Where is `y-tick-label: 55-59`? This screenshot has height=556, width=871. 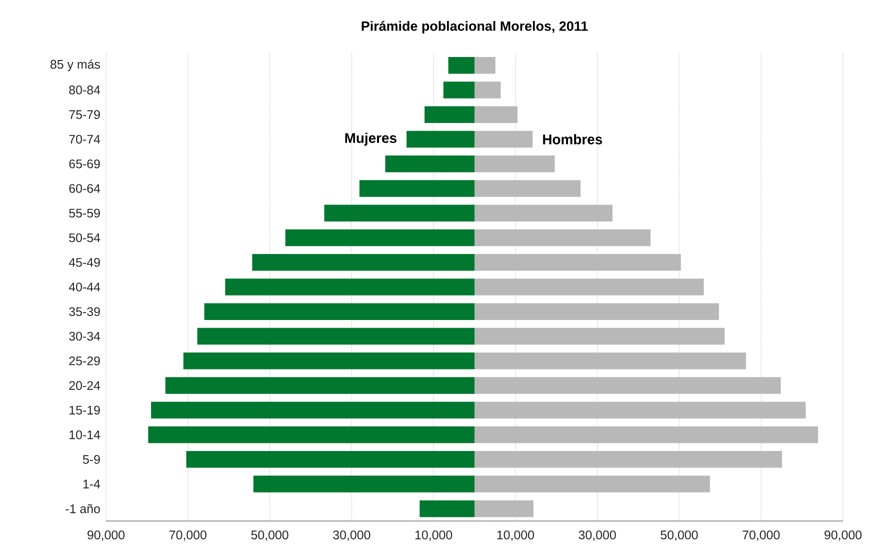
y-tick-label: 55-59 is located at coordinates (84, 213).